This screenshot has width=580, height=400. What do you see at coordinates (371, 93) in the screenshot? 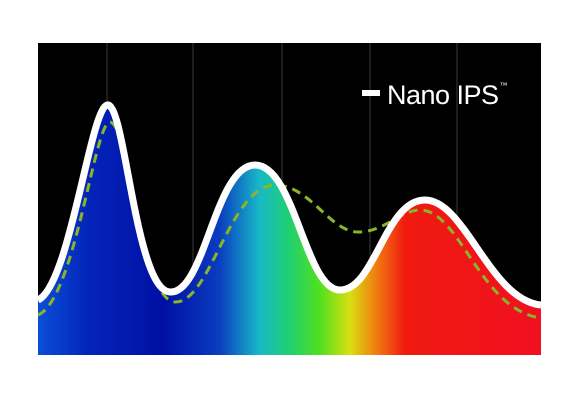
I see `legend-swatch` at bounding box center [371, 93].